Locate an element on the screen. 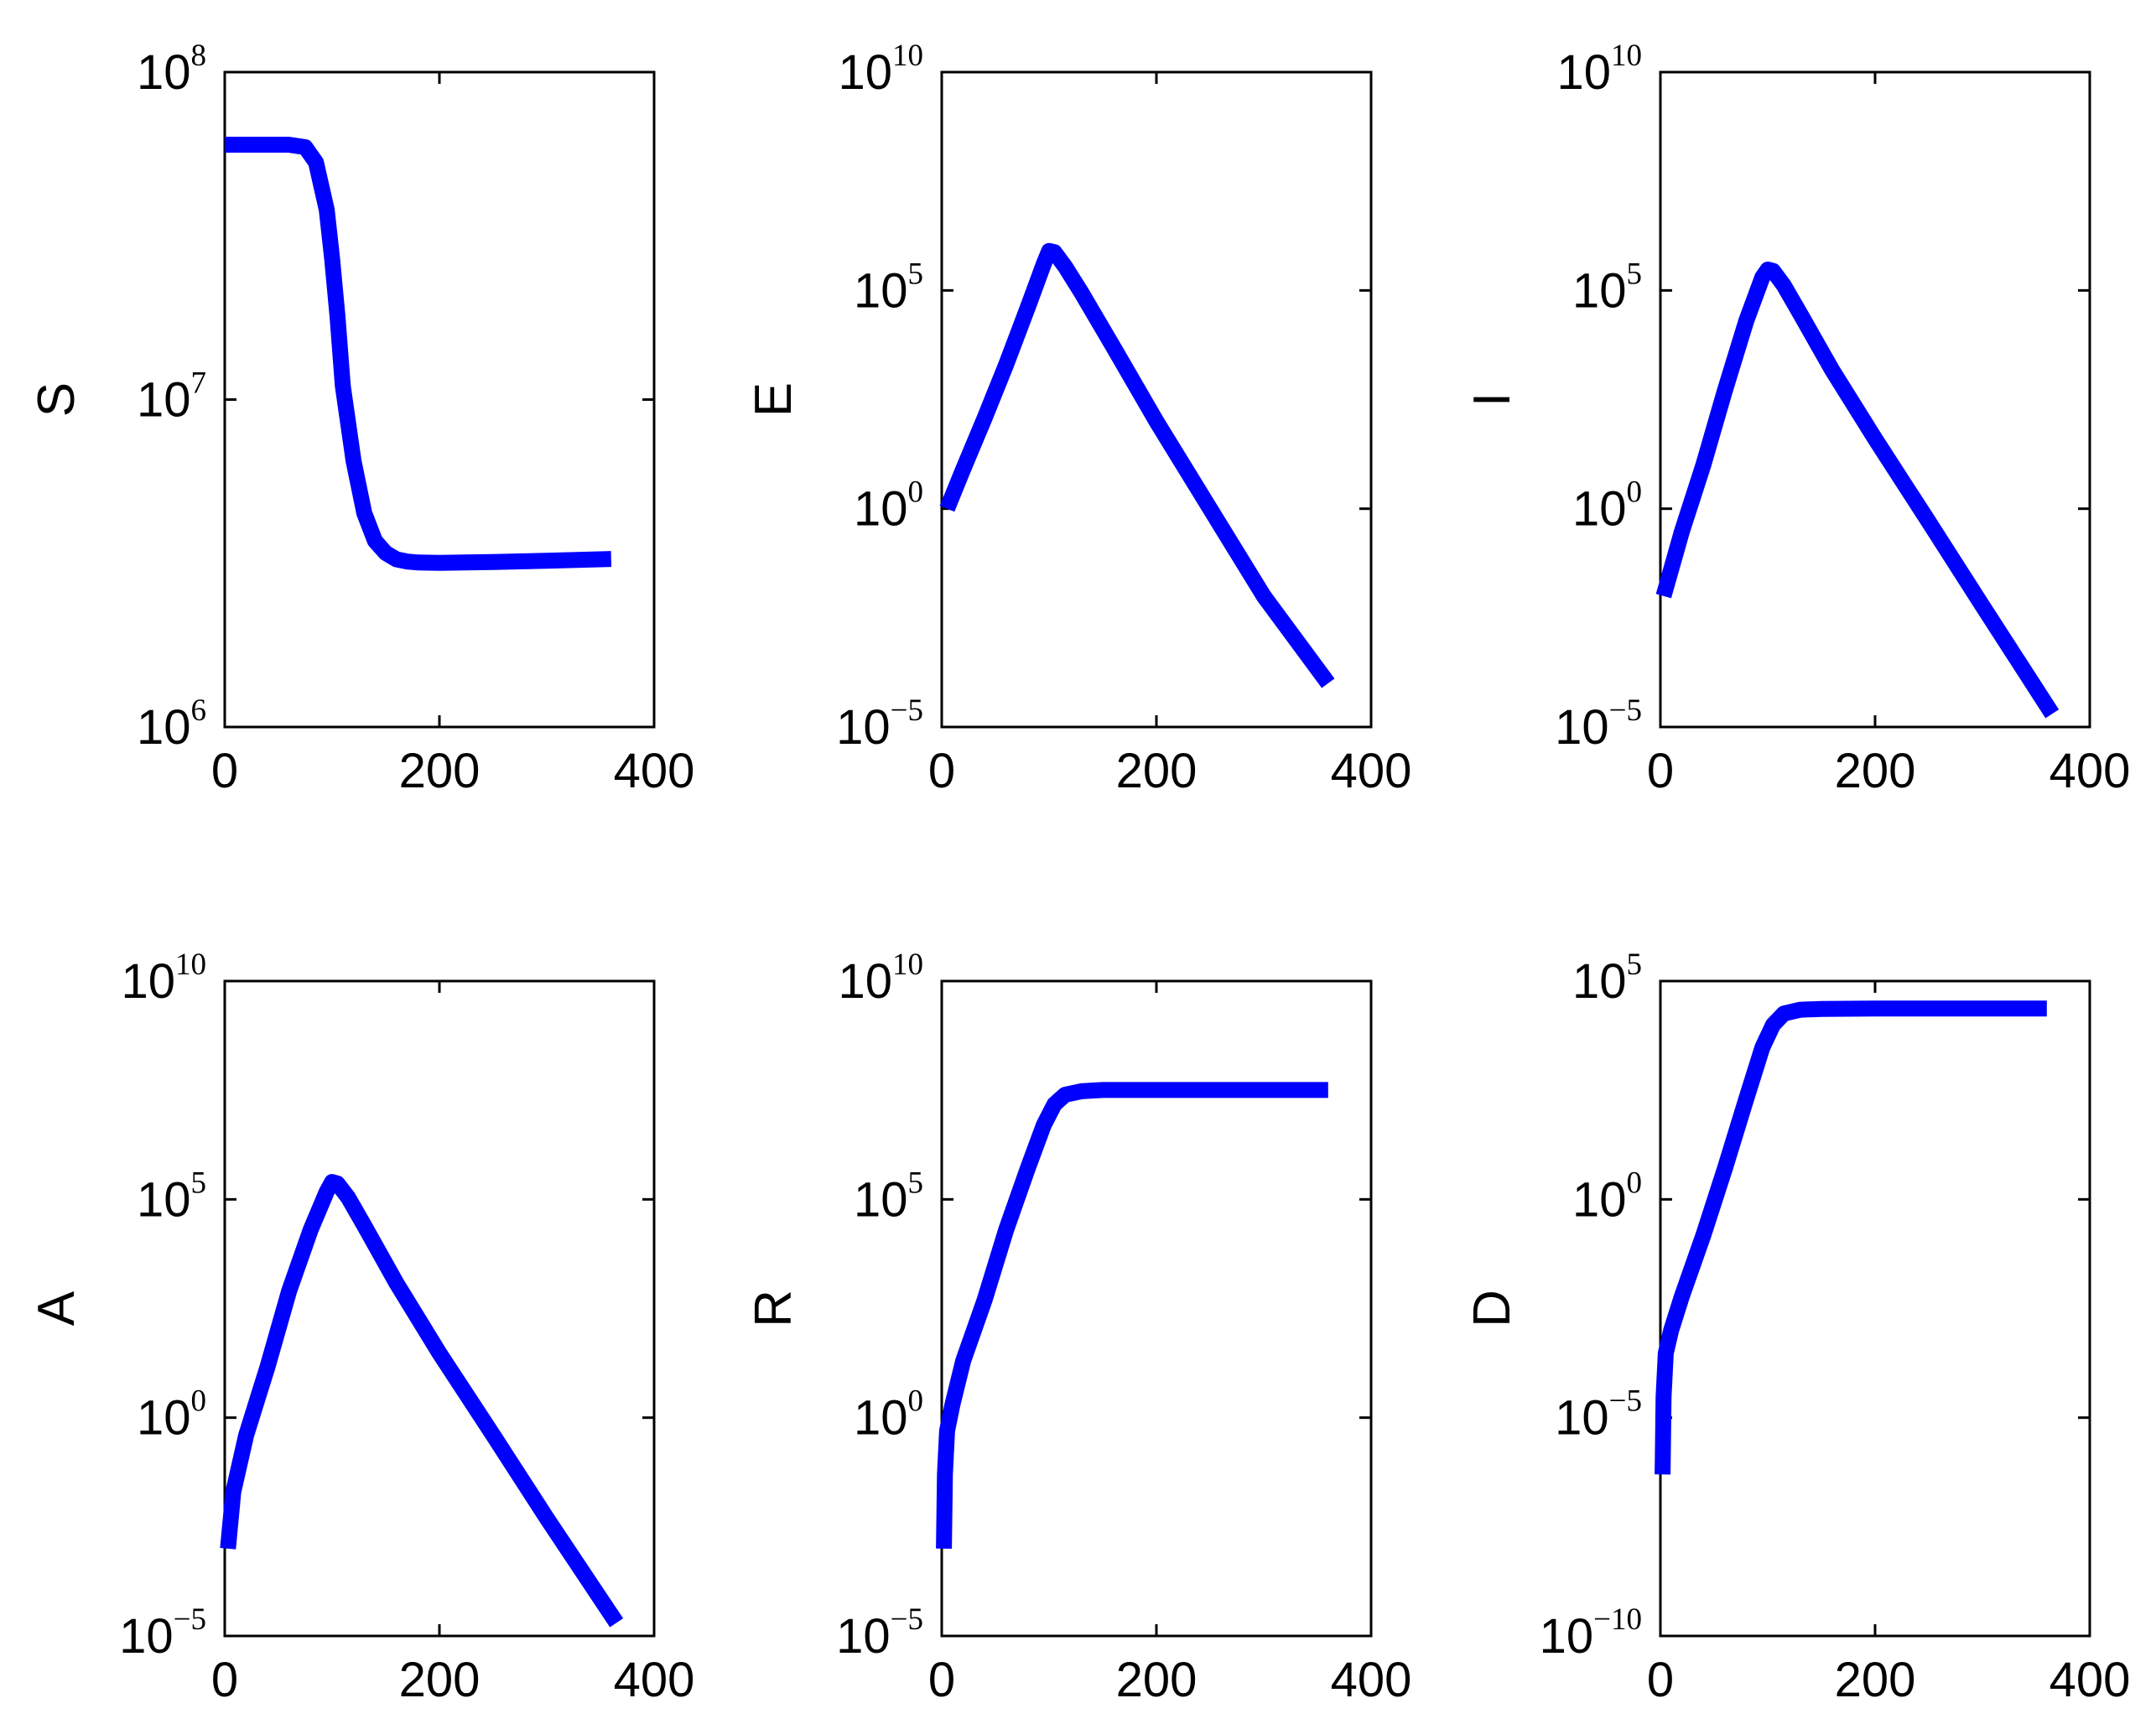  series-line-r is located at coordinates (1132, 1316).